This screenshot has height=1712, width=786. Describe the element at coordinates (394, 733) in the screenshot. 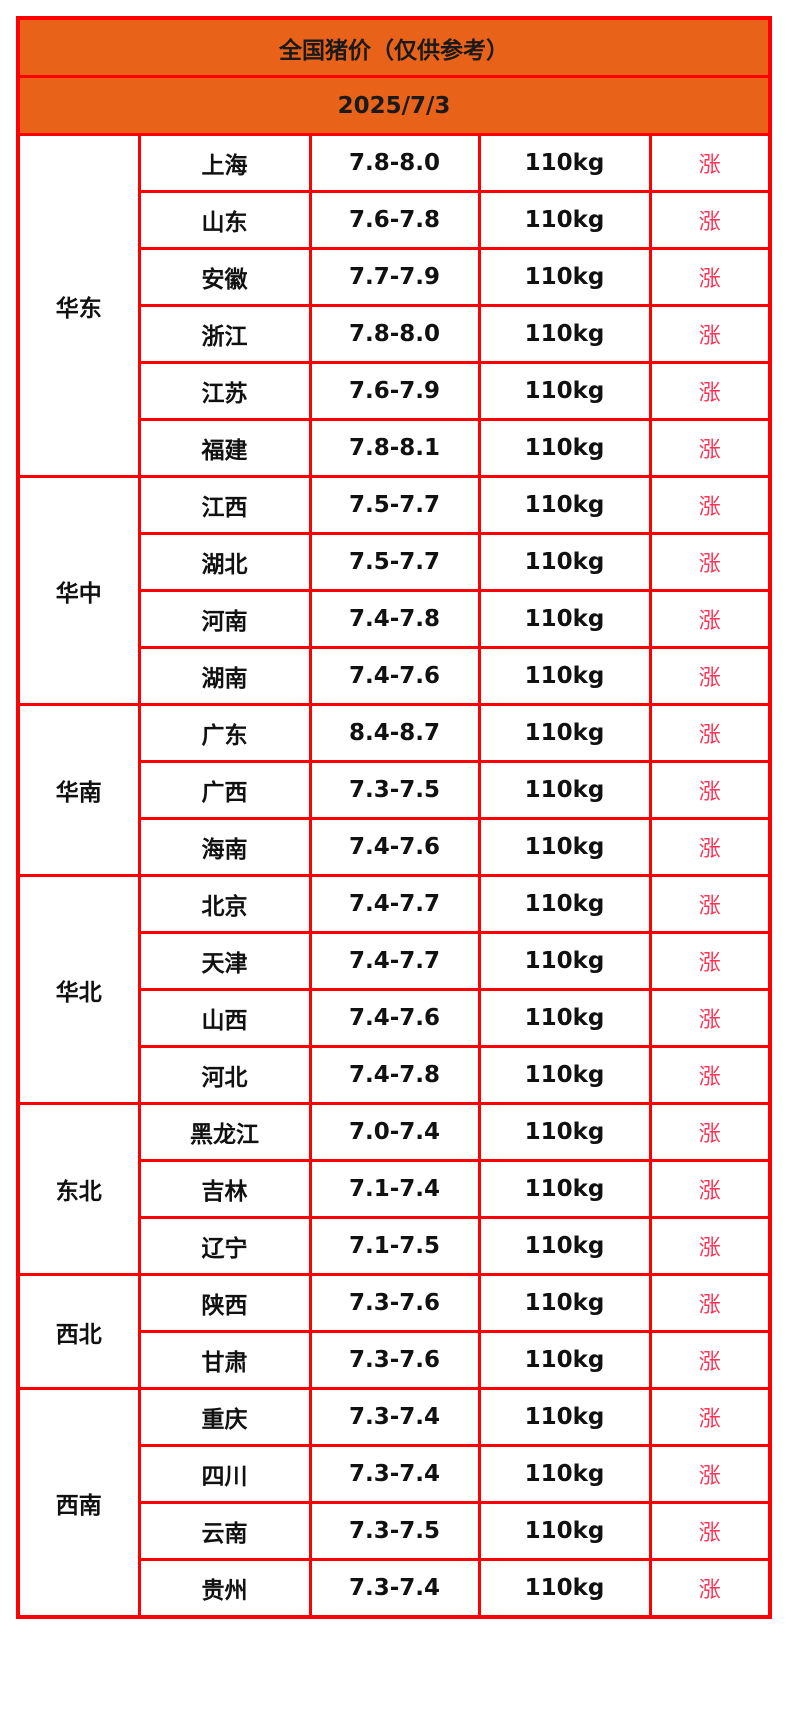

I see `price-cell: 8.4-8.7` at that location.